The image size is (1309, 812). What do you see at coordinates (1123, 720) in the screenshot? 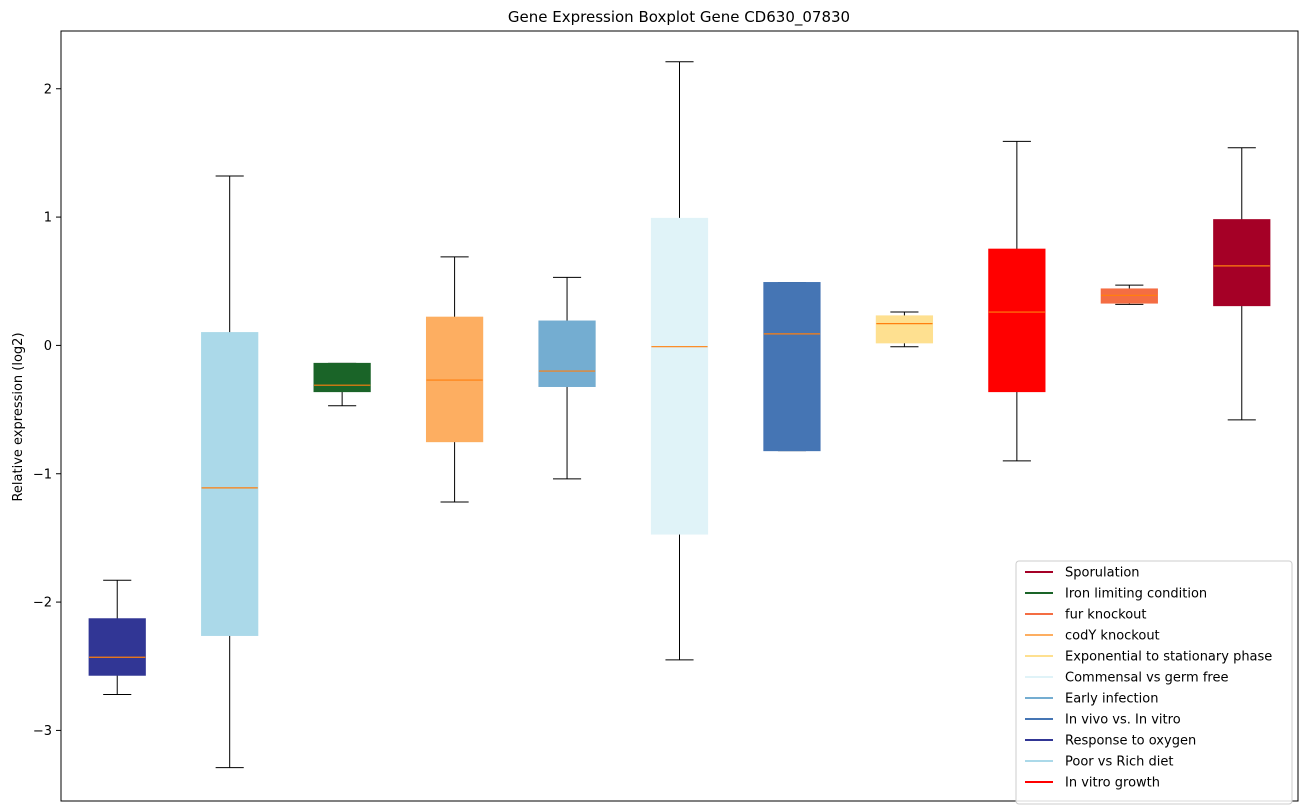
I see `legend-label: In vivo vs. In vitro` at bounding box center [1123, 720].